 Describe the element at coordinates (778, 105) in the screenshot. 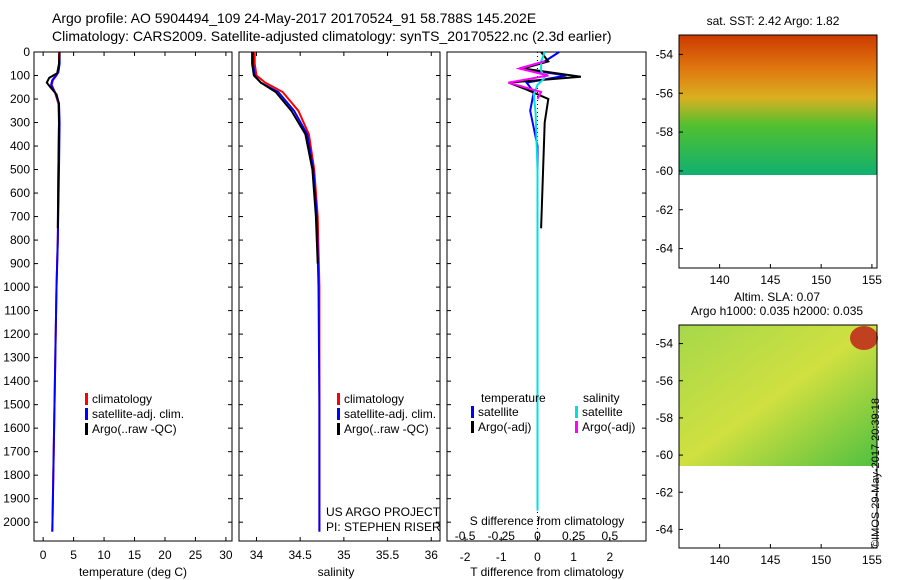

I see `sst-data-field` at that location.